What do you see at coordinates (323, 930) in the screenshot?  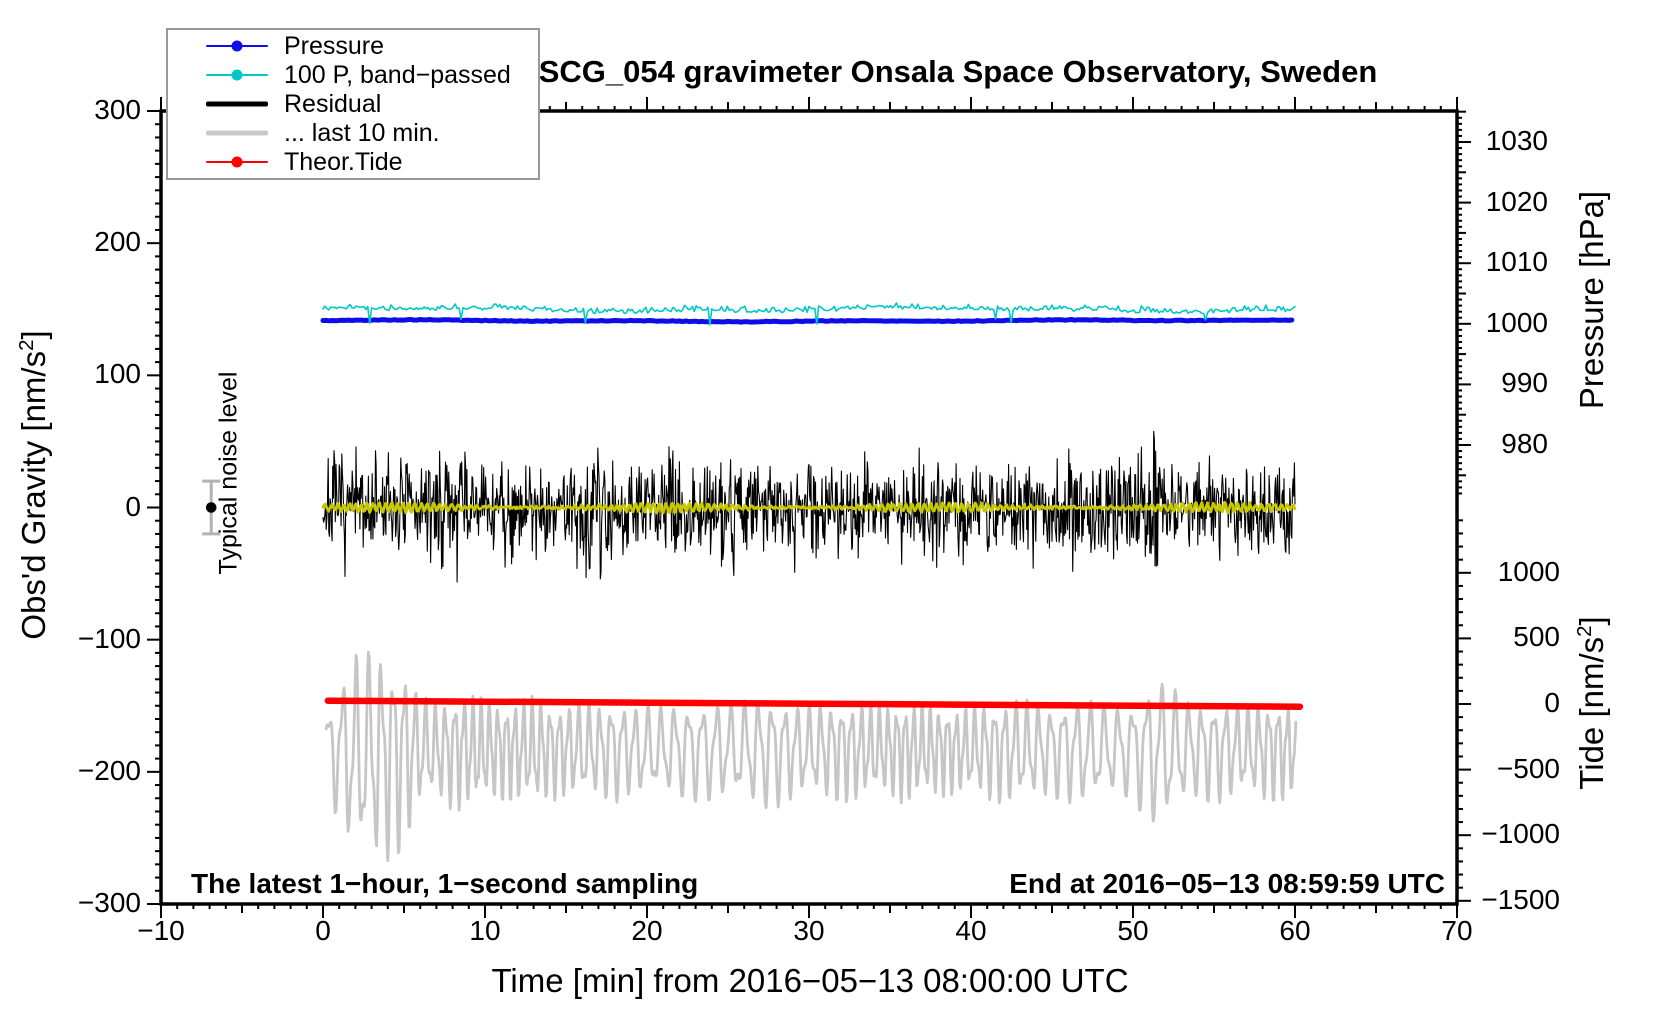 I see `x-tick-label: 0` at bounding box center [323, 930].